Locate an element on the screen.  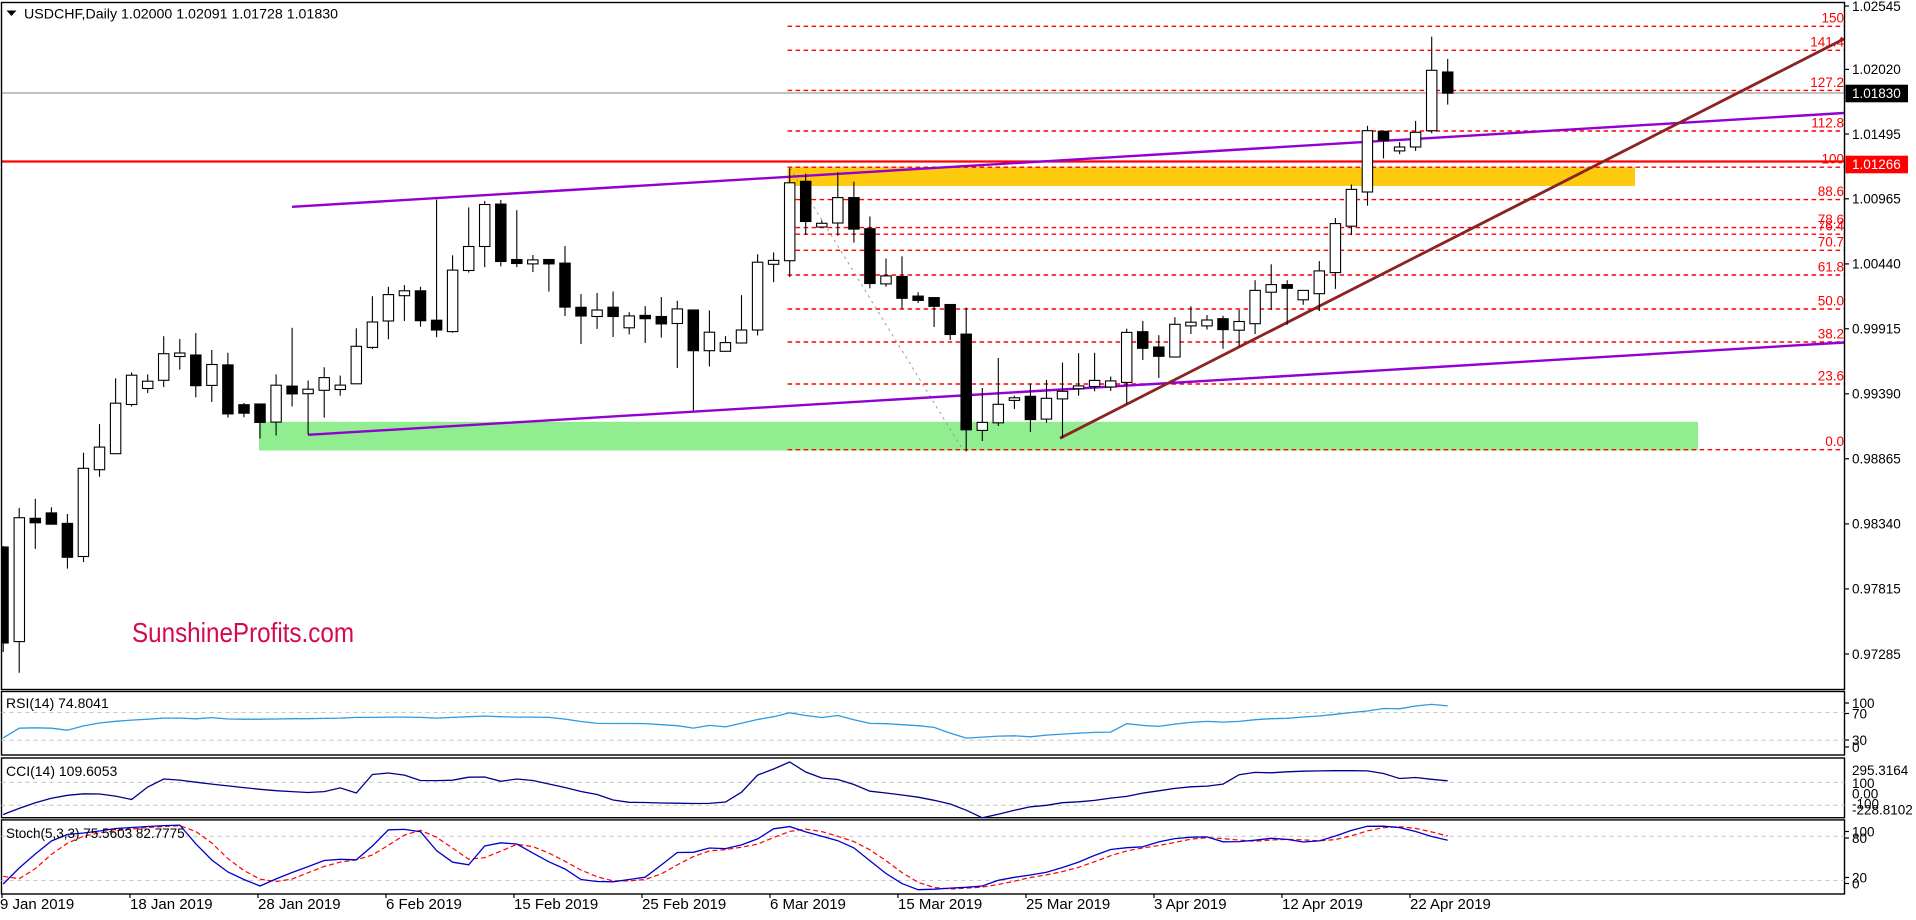
svg-text: 150 is located at coordinates (1832, 18).